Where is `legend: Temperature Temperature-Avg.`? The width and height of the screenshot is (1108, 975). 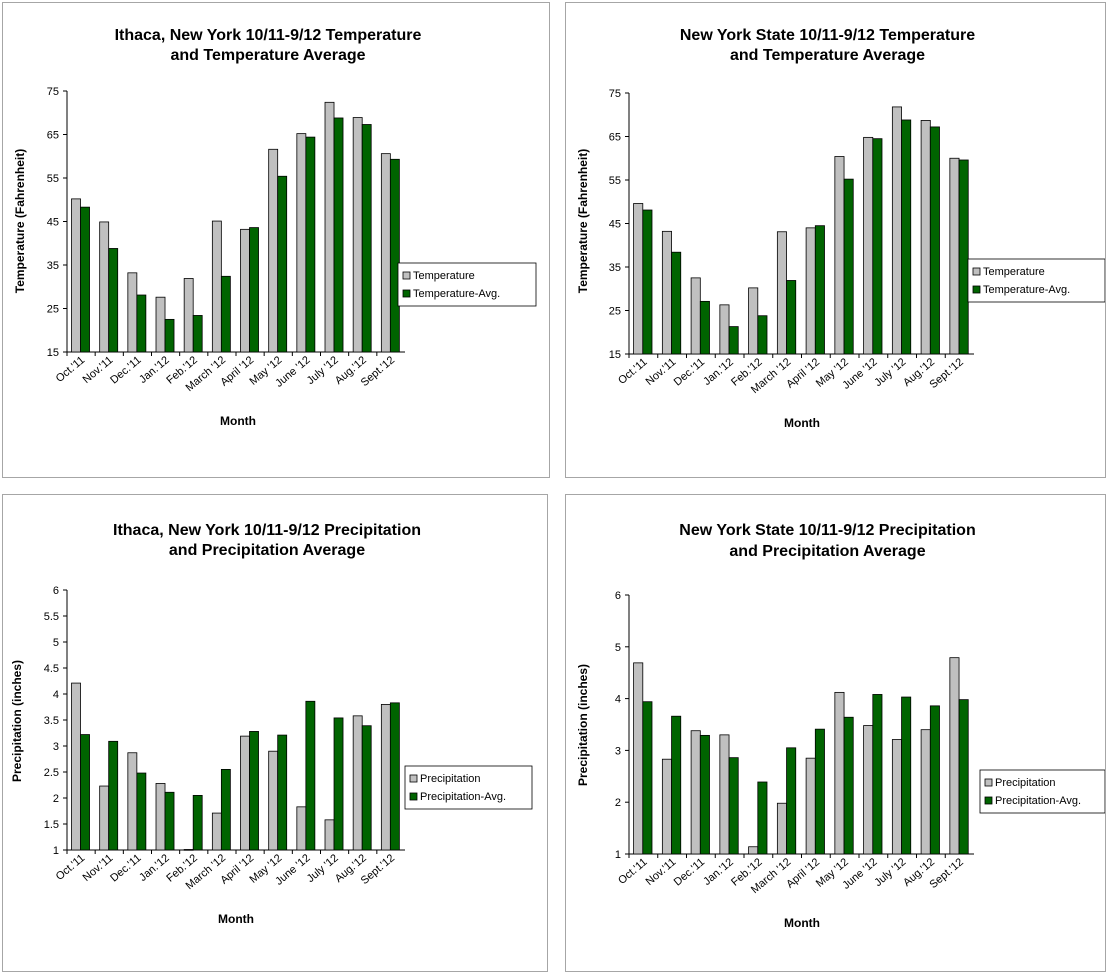
legend: Temperature Temperature-Avg. is located at coordinates (467, 284).